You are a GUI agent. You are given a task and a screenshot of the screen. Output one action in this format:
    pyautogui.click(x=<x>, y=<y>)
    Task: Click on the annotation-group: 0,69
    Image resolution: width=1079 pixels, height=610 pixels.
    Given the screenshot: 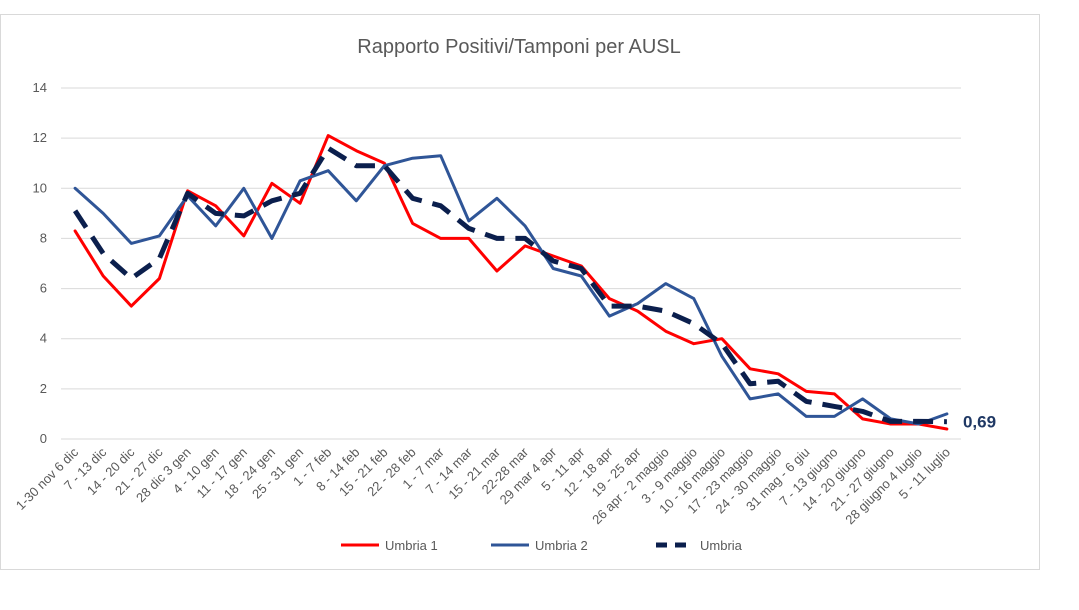 What is the action you would take?
    pyautogui.click(x=979, y=422)
    